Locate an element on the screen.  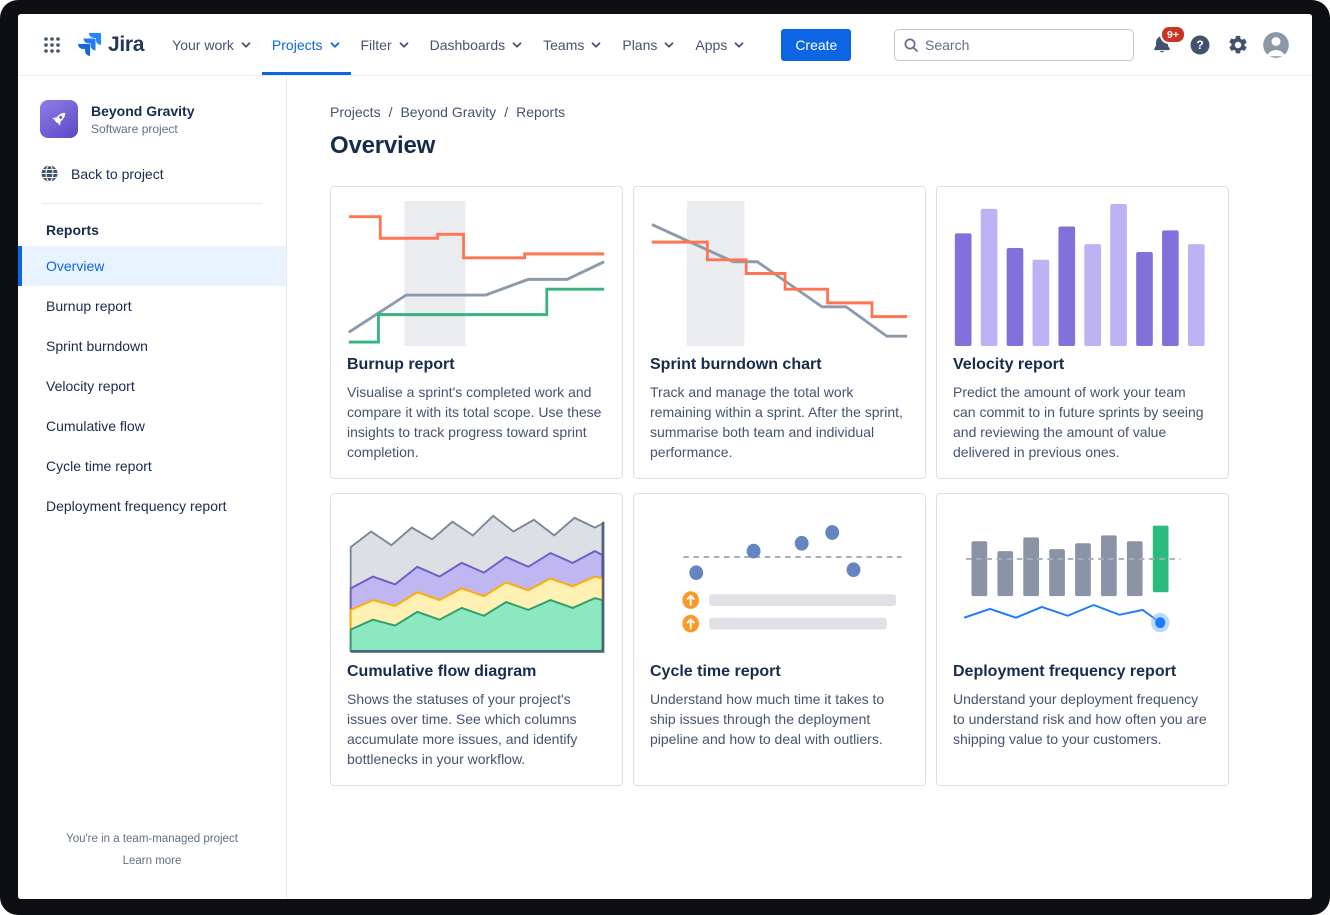
nav-teams: Teams is located at coordinates (572, 44).